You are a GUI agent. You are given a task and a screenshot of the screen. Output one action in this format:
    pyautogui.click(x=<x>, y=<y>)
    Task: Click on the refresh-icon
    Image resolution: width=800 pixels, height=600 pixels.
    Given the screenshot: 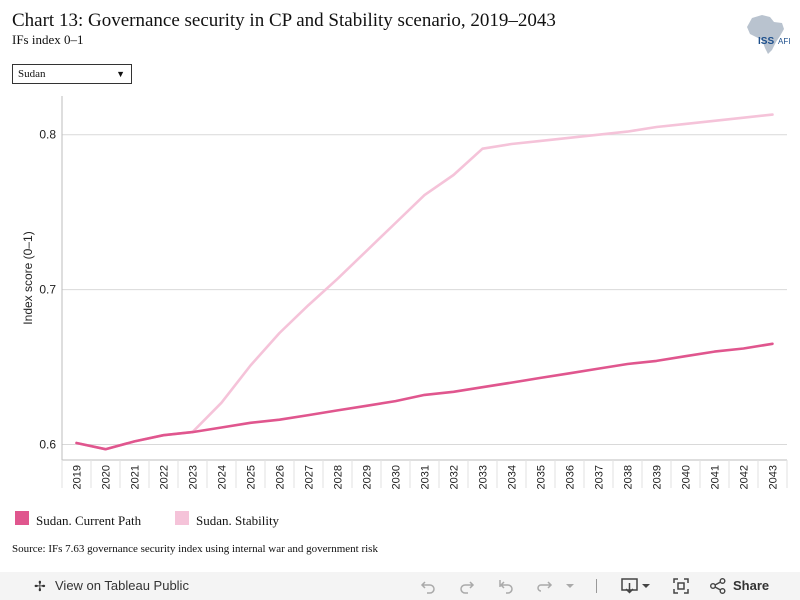 What is the action you would take?
    pyautogui.click(x=544, y=586)
    